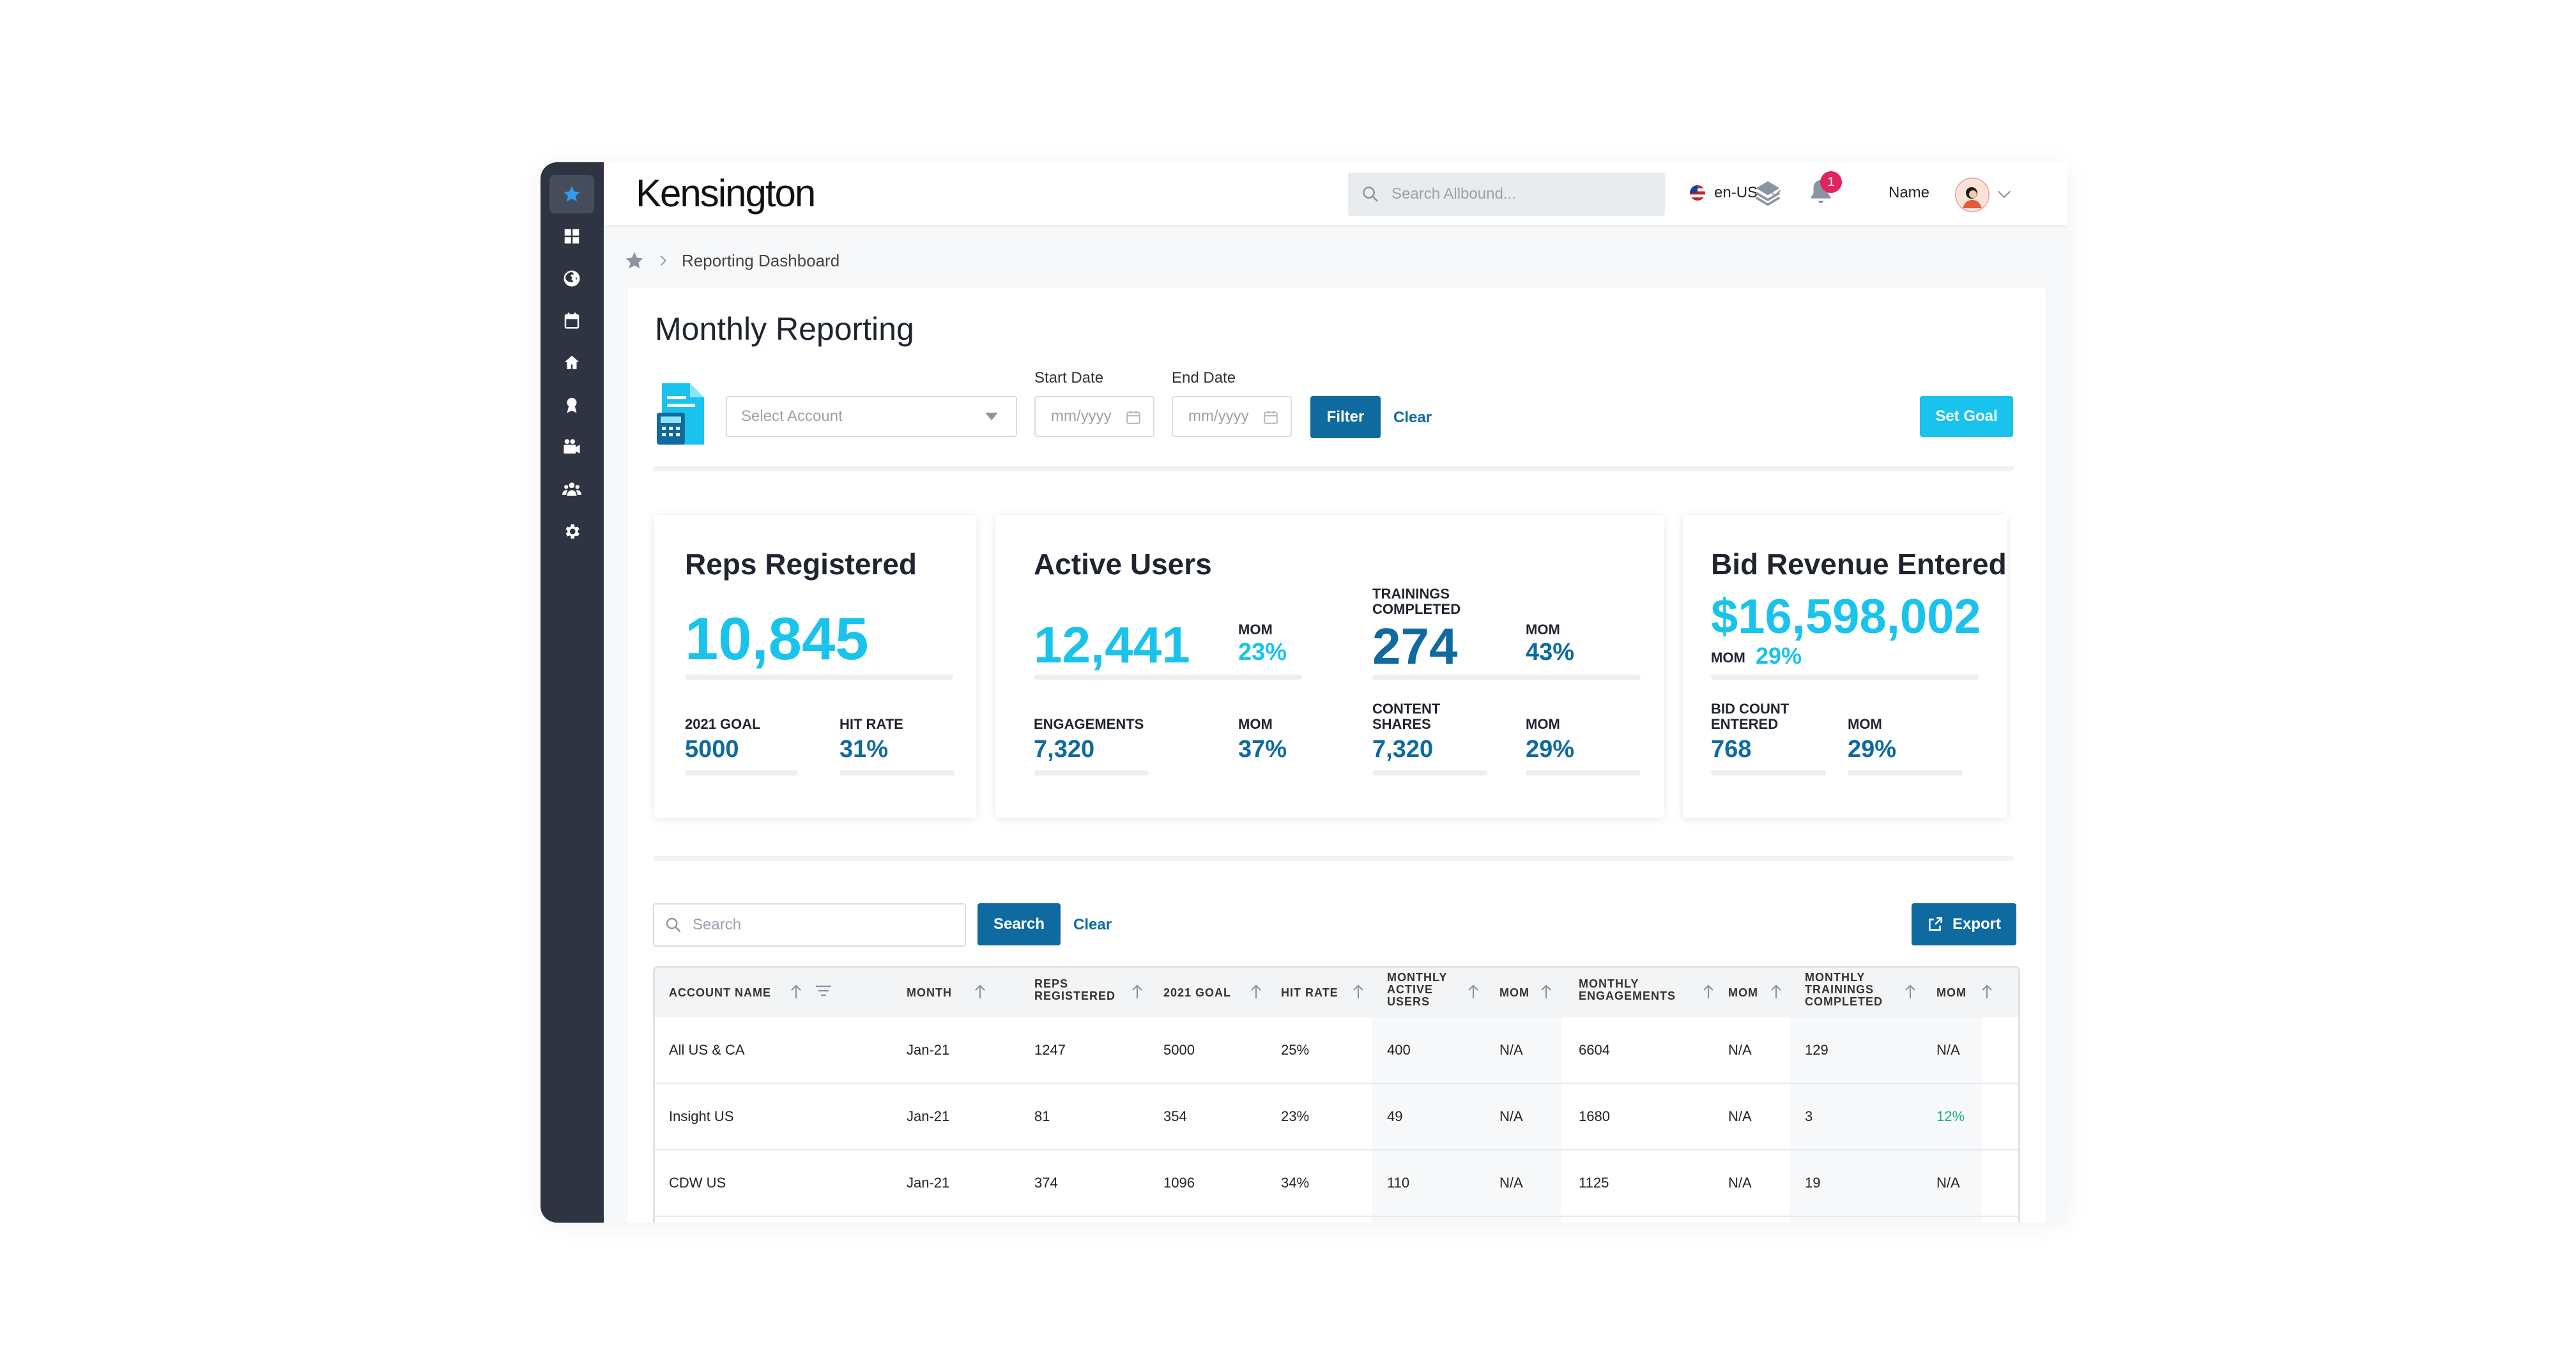 This screenshot has height=1367, width=2576. What do you see at coordinates (663, 261) in the screenshot?
I see `chevron-right-icon` at bounding box center [663, 261].